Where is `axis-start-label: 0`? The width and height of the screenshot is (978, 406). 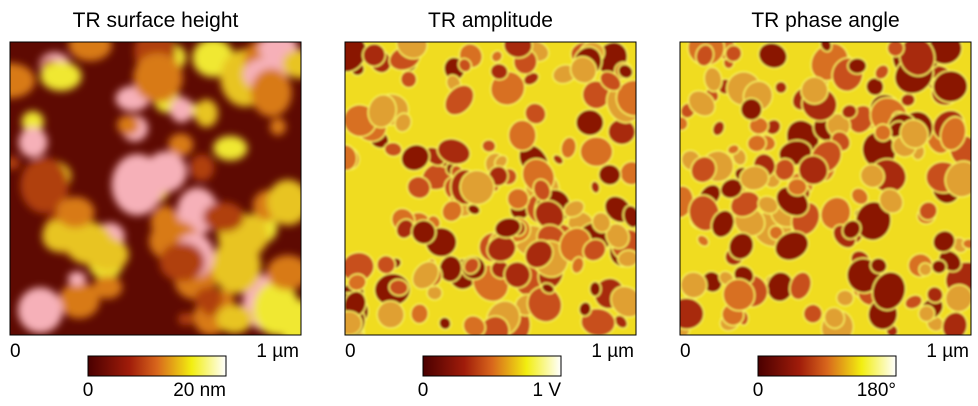 axis-start-label: 0 is located at coordinates (350, 351).